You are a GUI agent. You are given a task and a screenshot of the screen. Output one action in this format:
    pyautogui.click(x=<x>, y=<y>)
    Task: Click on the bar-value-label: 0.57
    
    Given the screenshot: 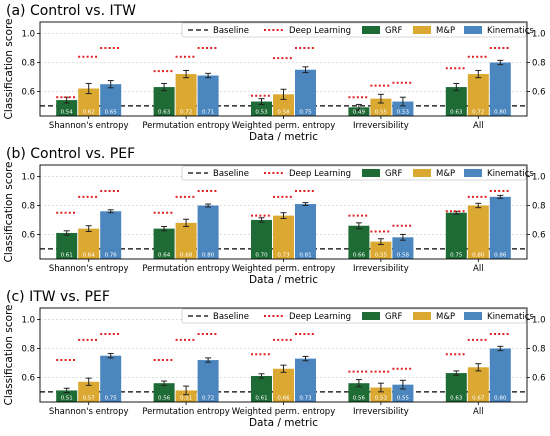 What is the action you would take?
    pyautogui.click(x=89, y=399)
    